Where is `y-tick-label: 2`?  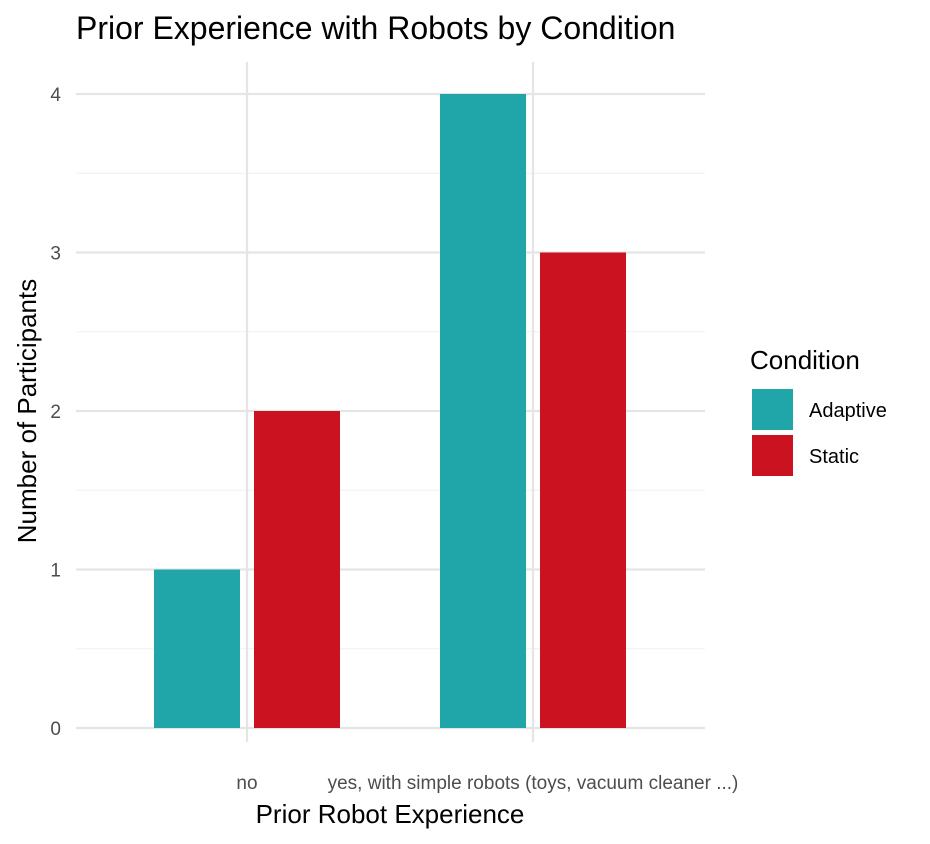
y-tick-label: 2 is located at coordinates (55, 412).